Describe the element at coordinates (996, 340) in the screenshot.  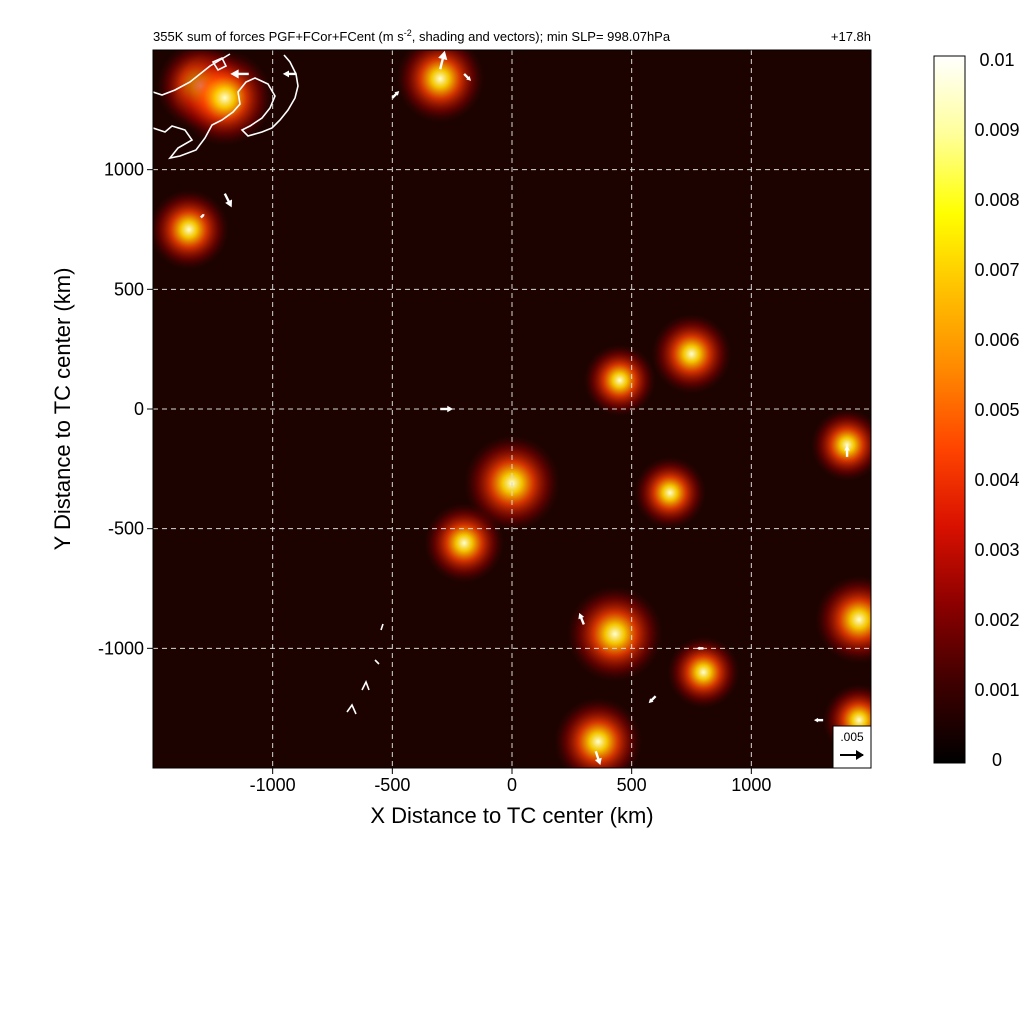
I see `colorbar-tick-label: 0.006` at that location.